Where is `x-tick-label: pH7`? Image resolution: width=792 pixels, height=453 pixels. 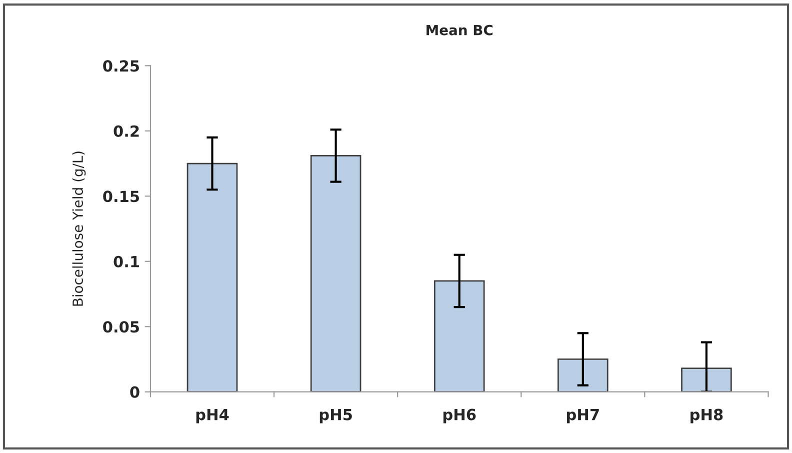 x-tick-label: pH7 is located at coordinates (583, 416).